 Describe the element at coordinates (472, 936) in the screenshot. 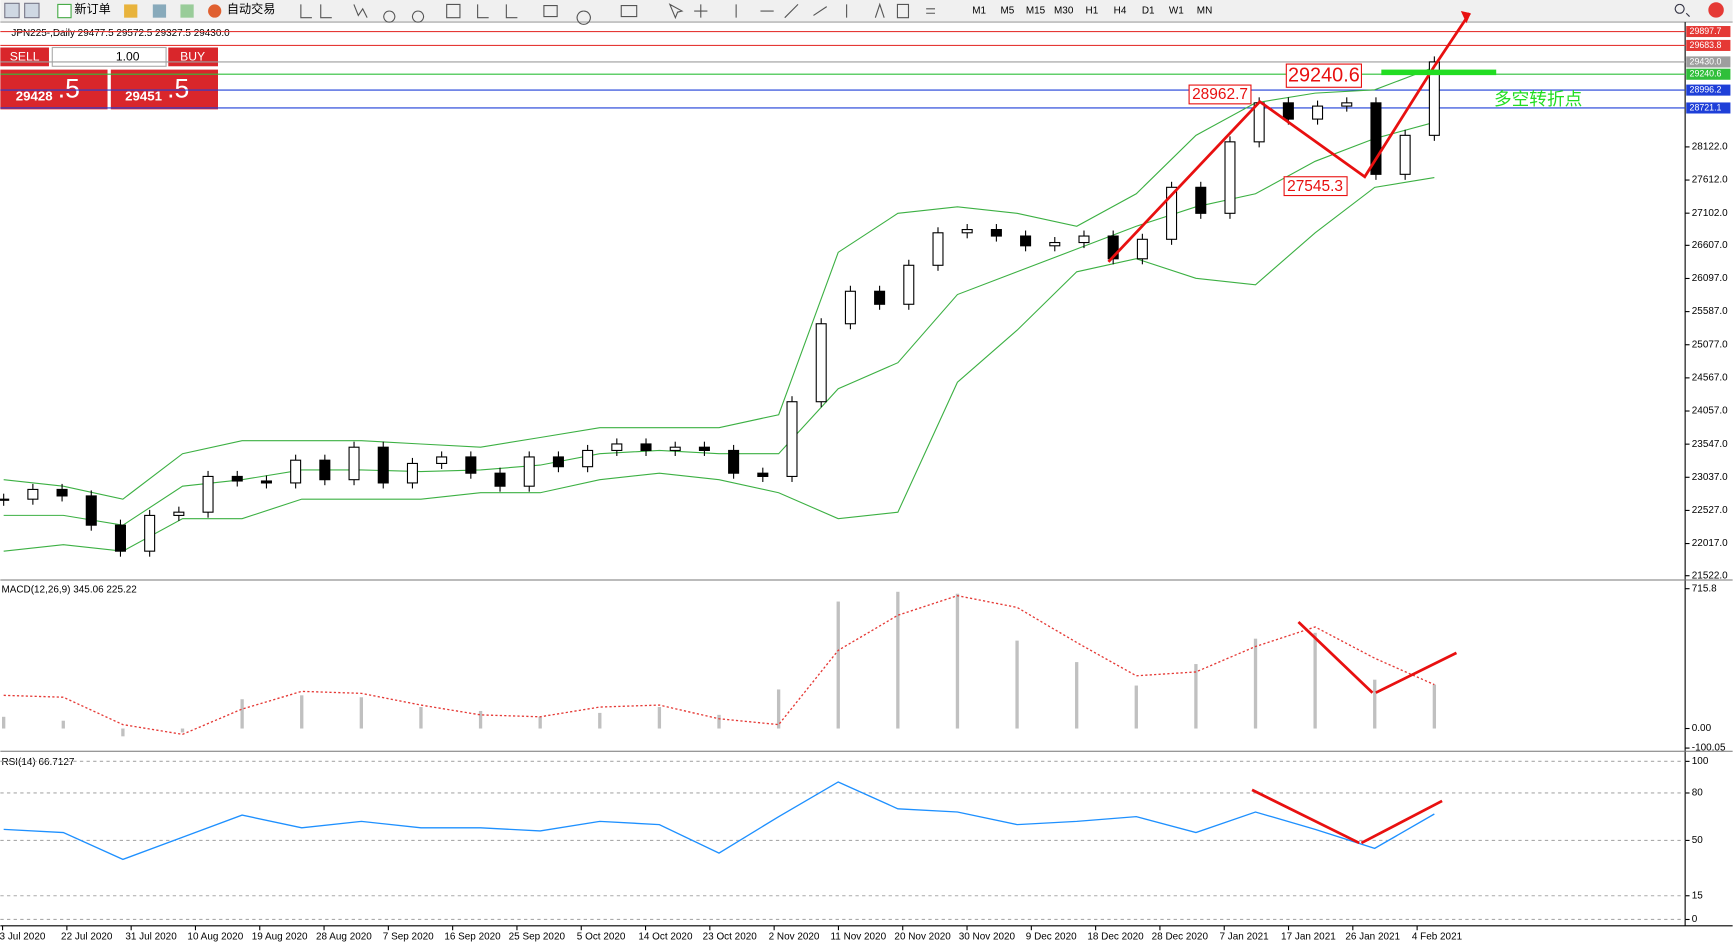

I see `x-tick-label: 16 Sep 2020` at that location.